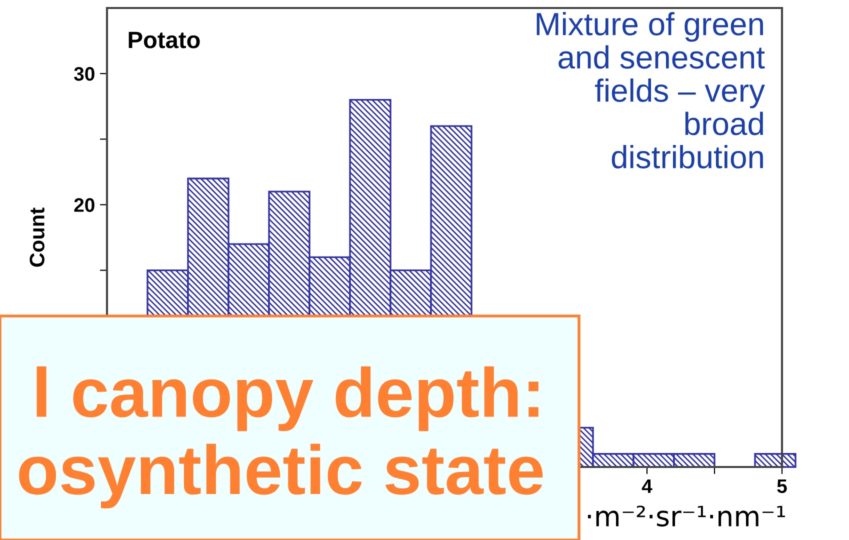  I want to click on x-tick-label: 4, so click(647, 486).